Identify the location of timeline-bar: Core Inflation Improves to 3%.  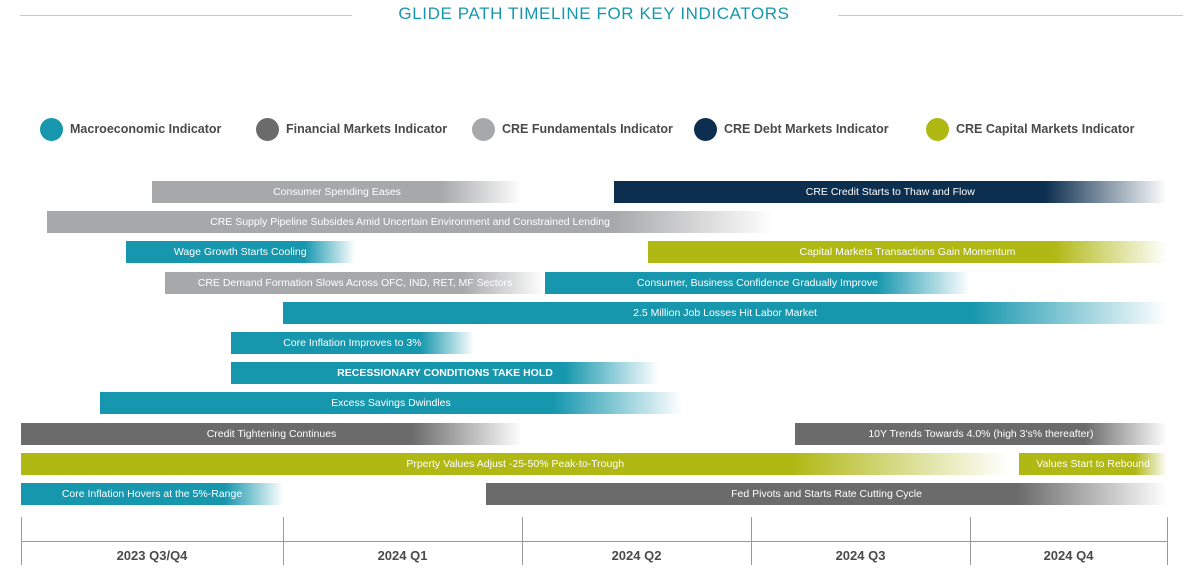
(352, 343).